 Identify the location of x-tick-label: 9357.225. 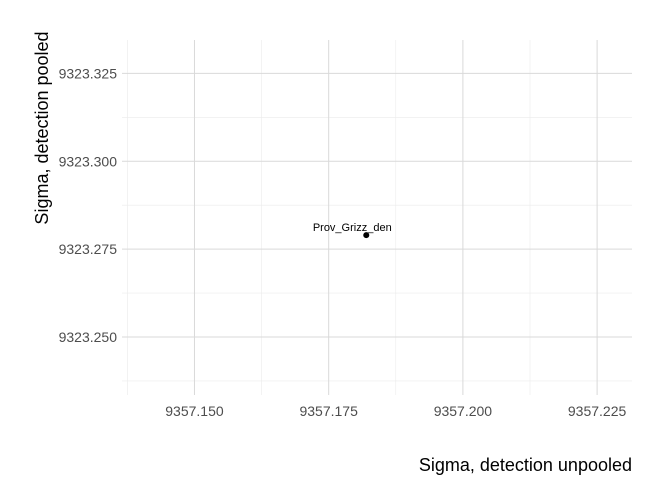
(597, 411).